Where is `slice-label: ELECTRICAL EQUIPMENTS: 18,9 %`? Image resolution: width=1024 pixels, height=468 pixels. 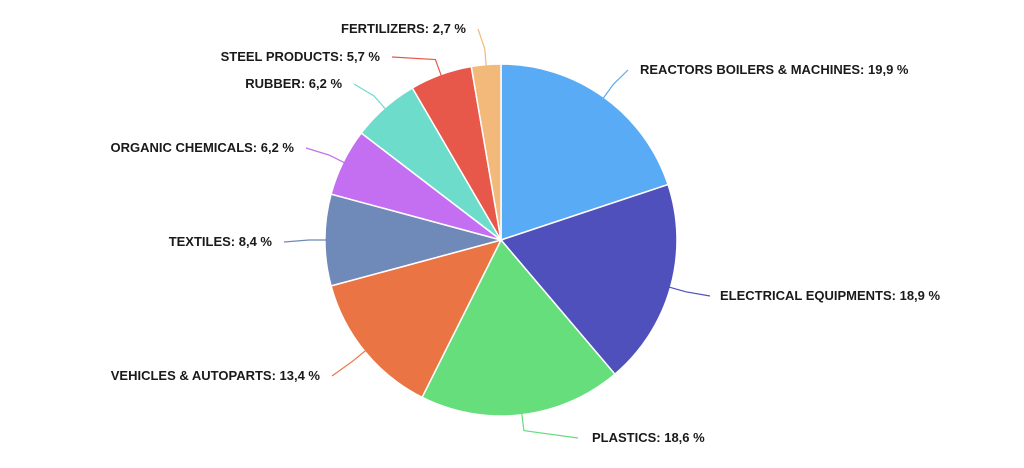
slice-label: ELECTRICAL EQUIPMENTS: 18,9 % is located at coordinates (830, 295).